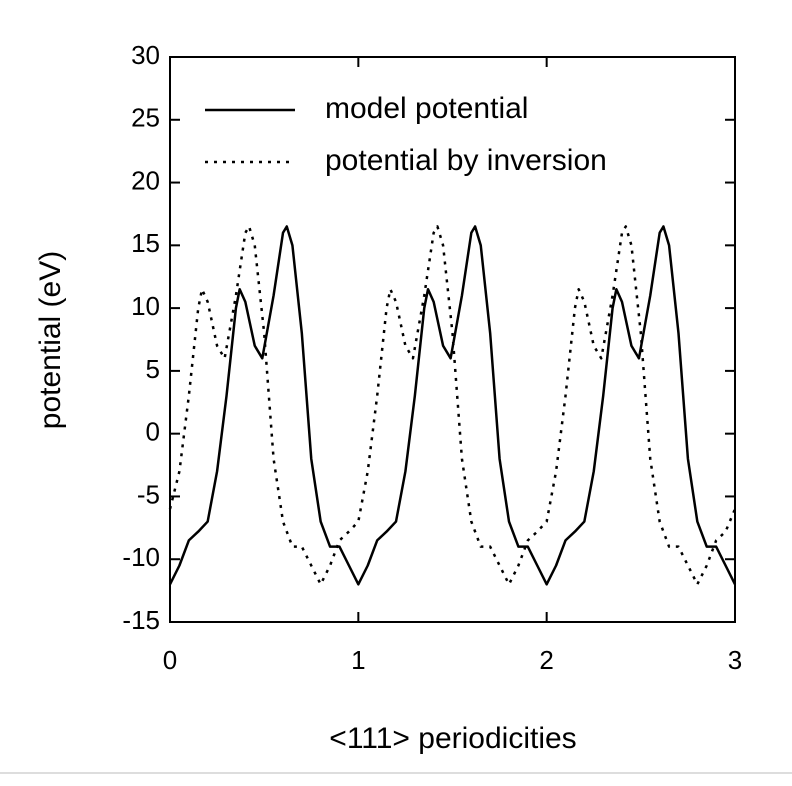 The width and height of the screenshot is (792, 786). I want to click on y-tick-label: 25, so click(145, 118).